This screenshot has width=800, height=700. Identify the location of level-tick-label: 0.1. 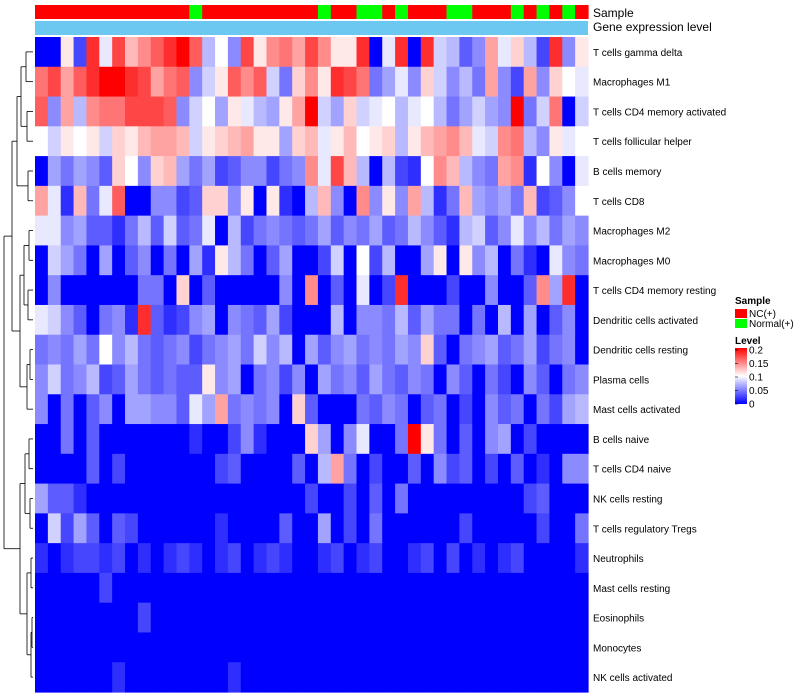
(756, 378).